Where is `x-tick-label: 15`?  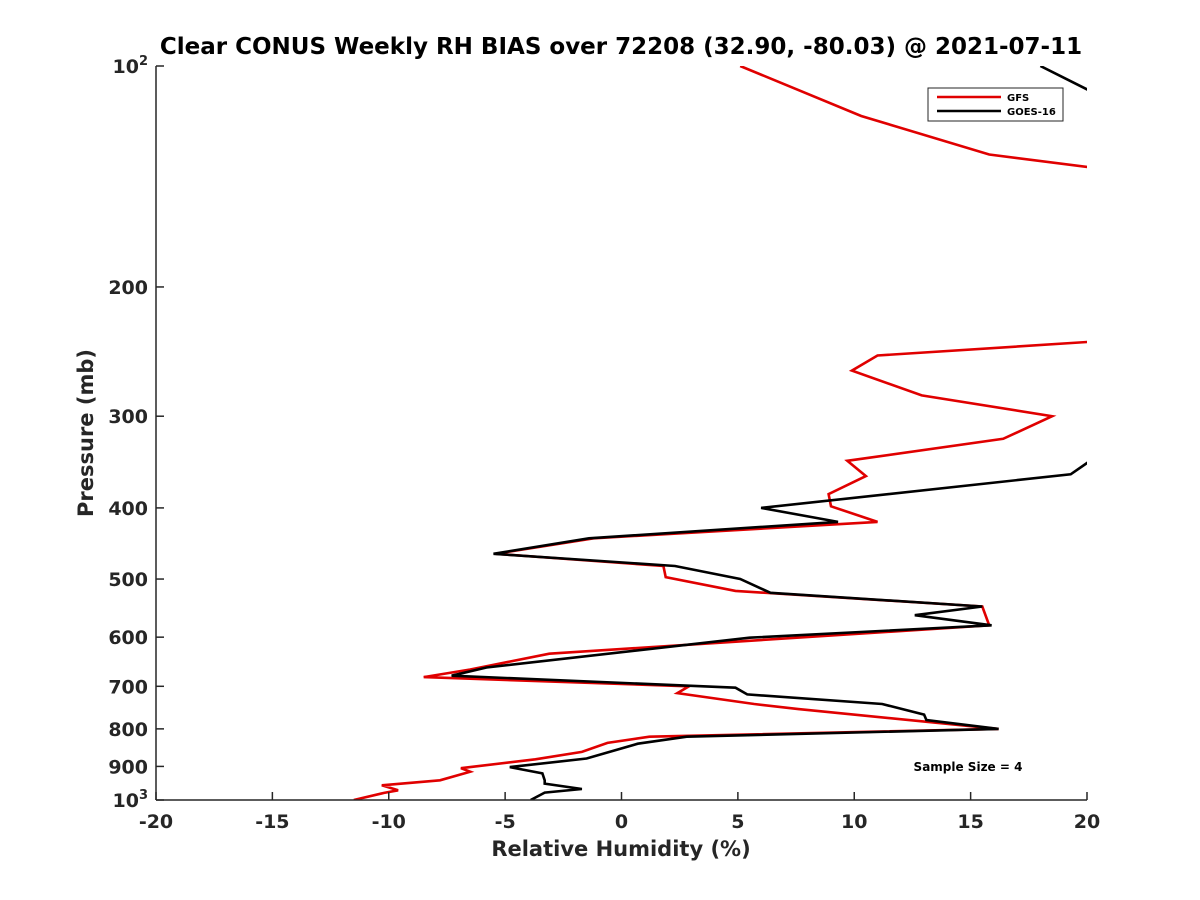
x-tick-label: 15 is located at coordinates (970, 822).